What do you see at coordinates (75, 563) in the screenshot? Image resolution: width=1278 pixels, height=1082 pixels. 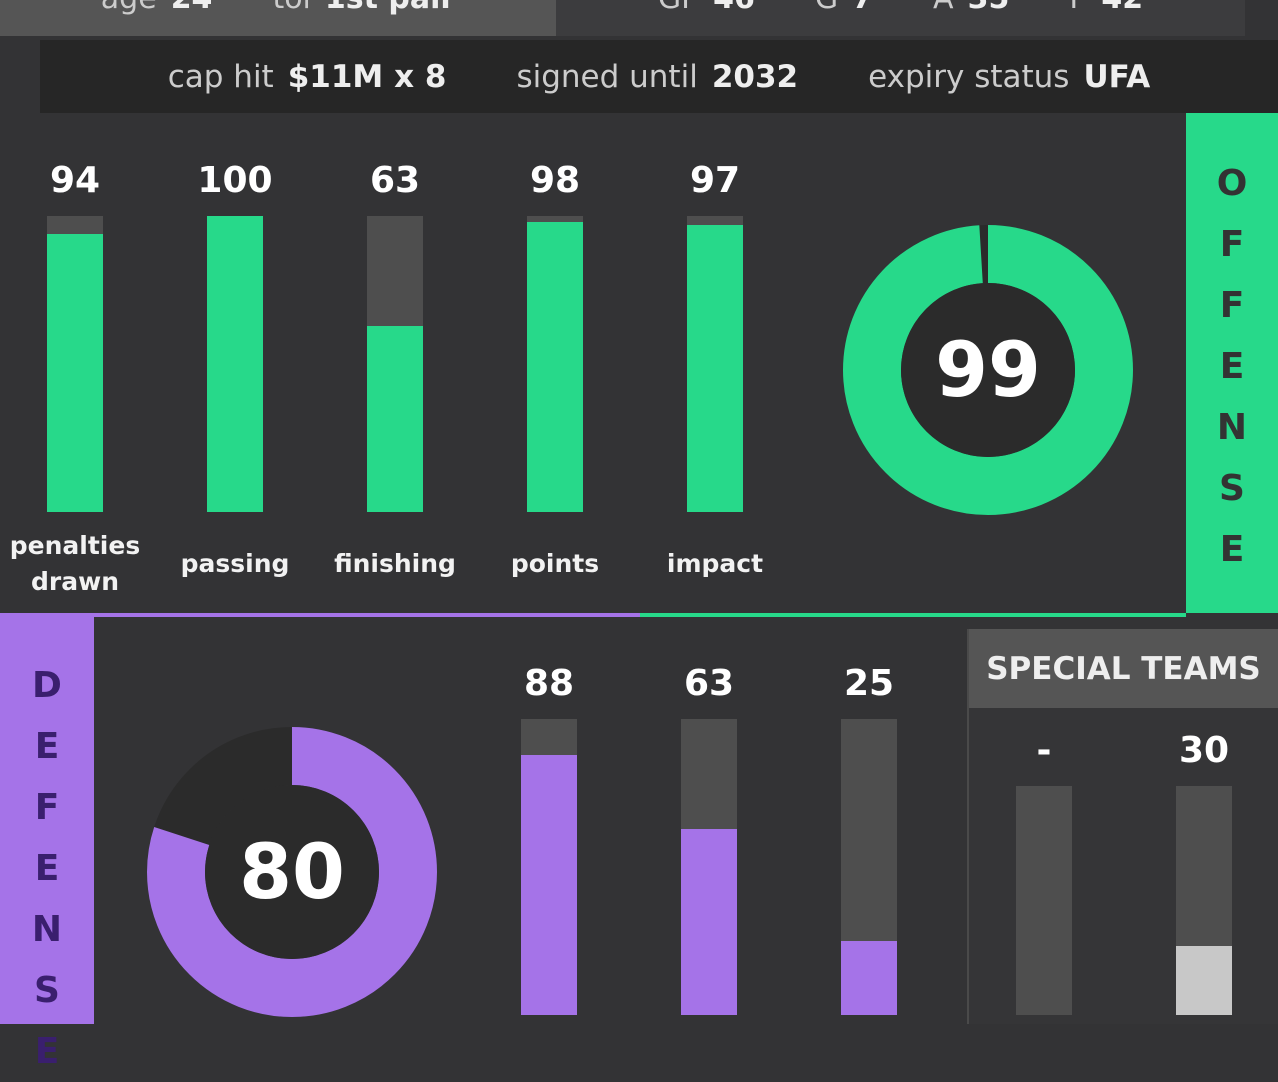 I see `bar-category-label: penalties drawn` at bounding box center [75, 563].